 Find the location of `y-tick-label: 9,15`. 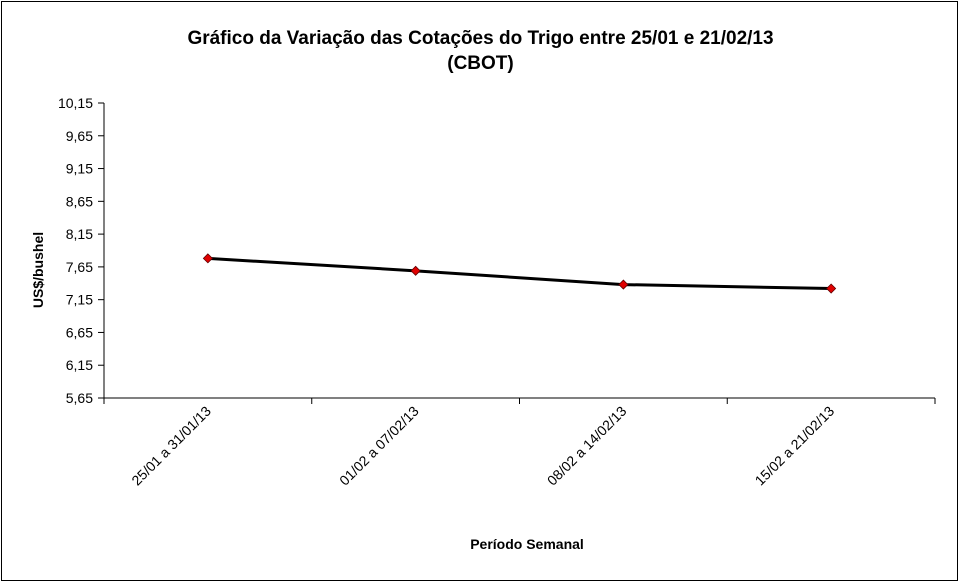

y-tick-label: 9,15 is located at coordinates (79, 169).